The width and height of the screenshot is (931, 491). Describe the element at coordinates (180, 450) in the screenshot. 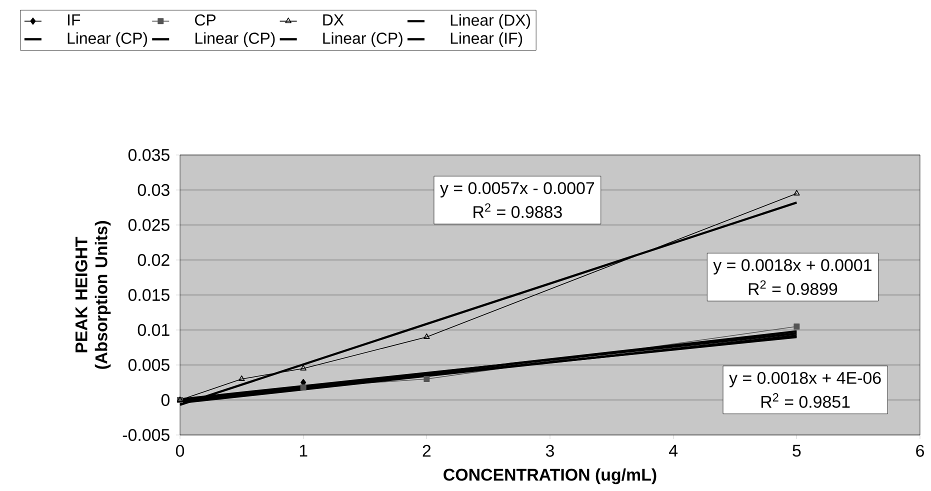

I see `x-tick-label: 0` at that location.